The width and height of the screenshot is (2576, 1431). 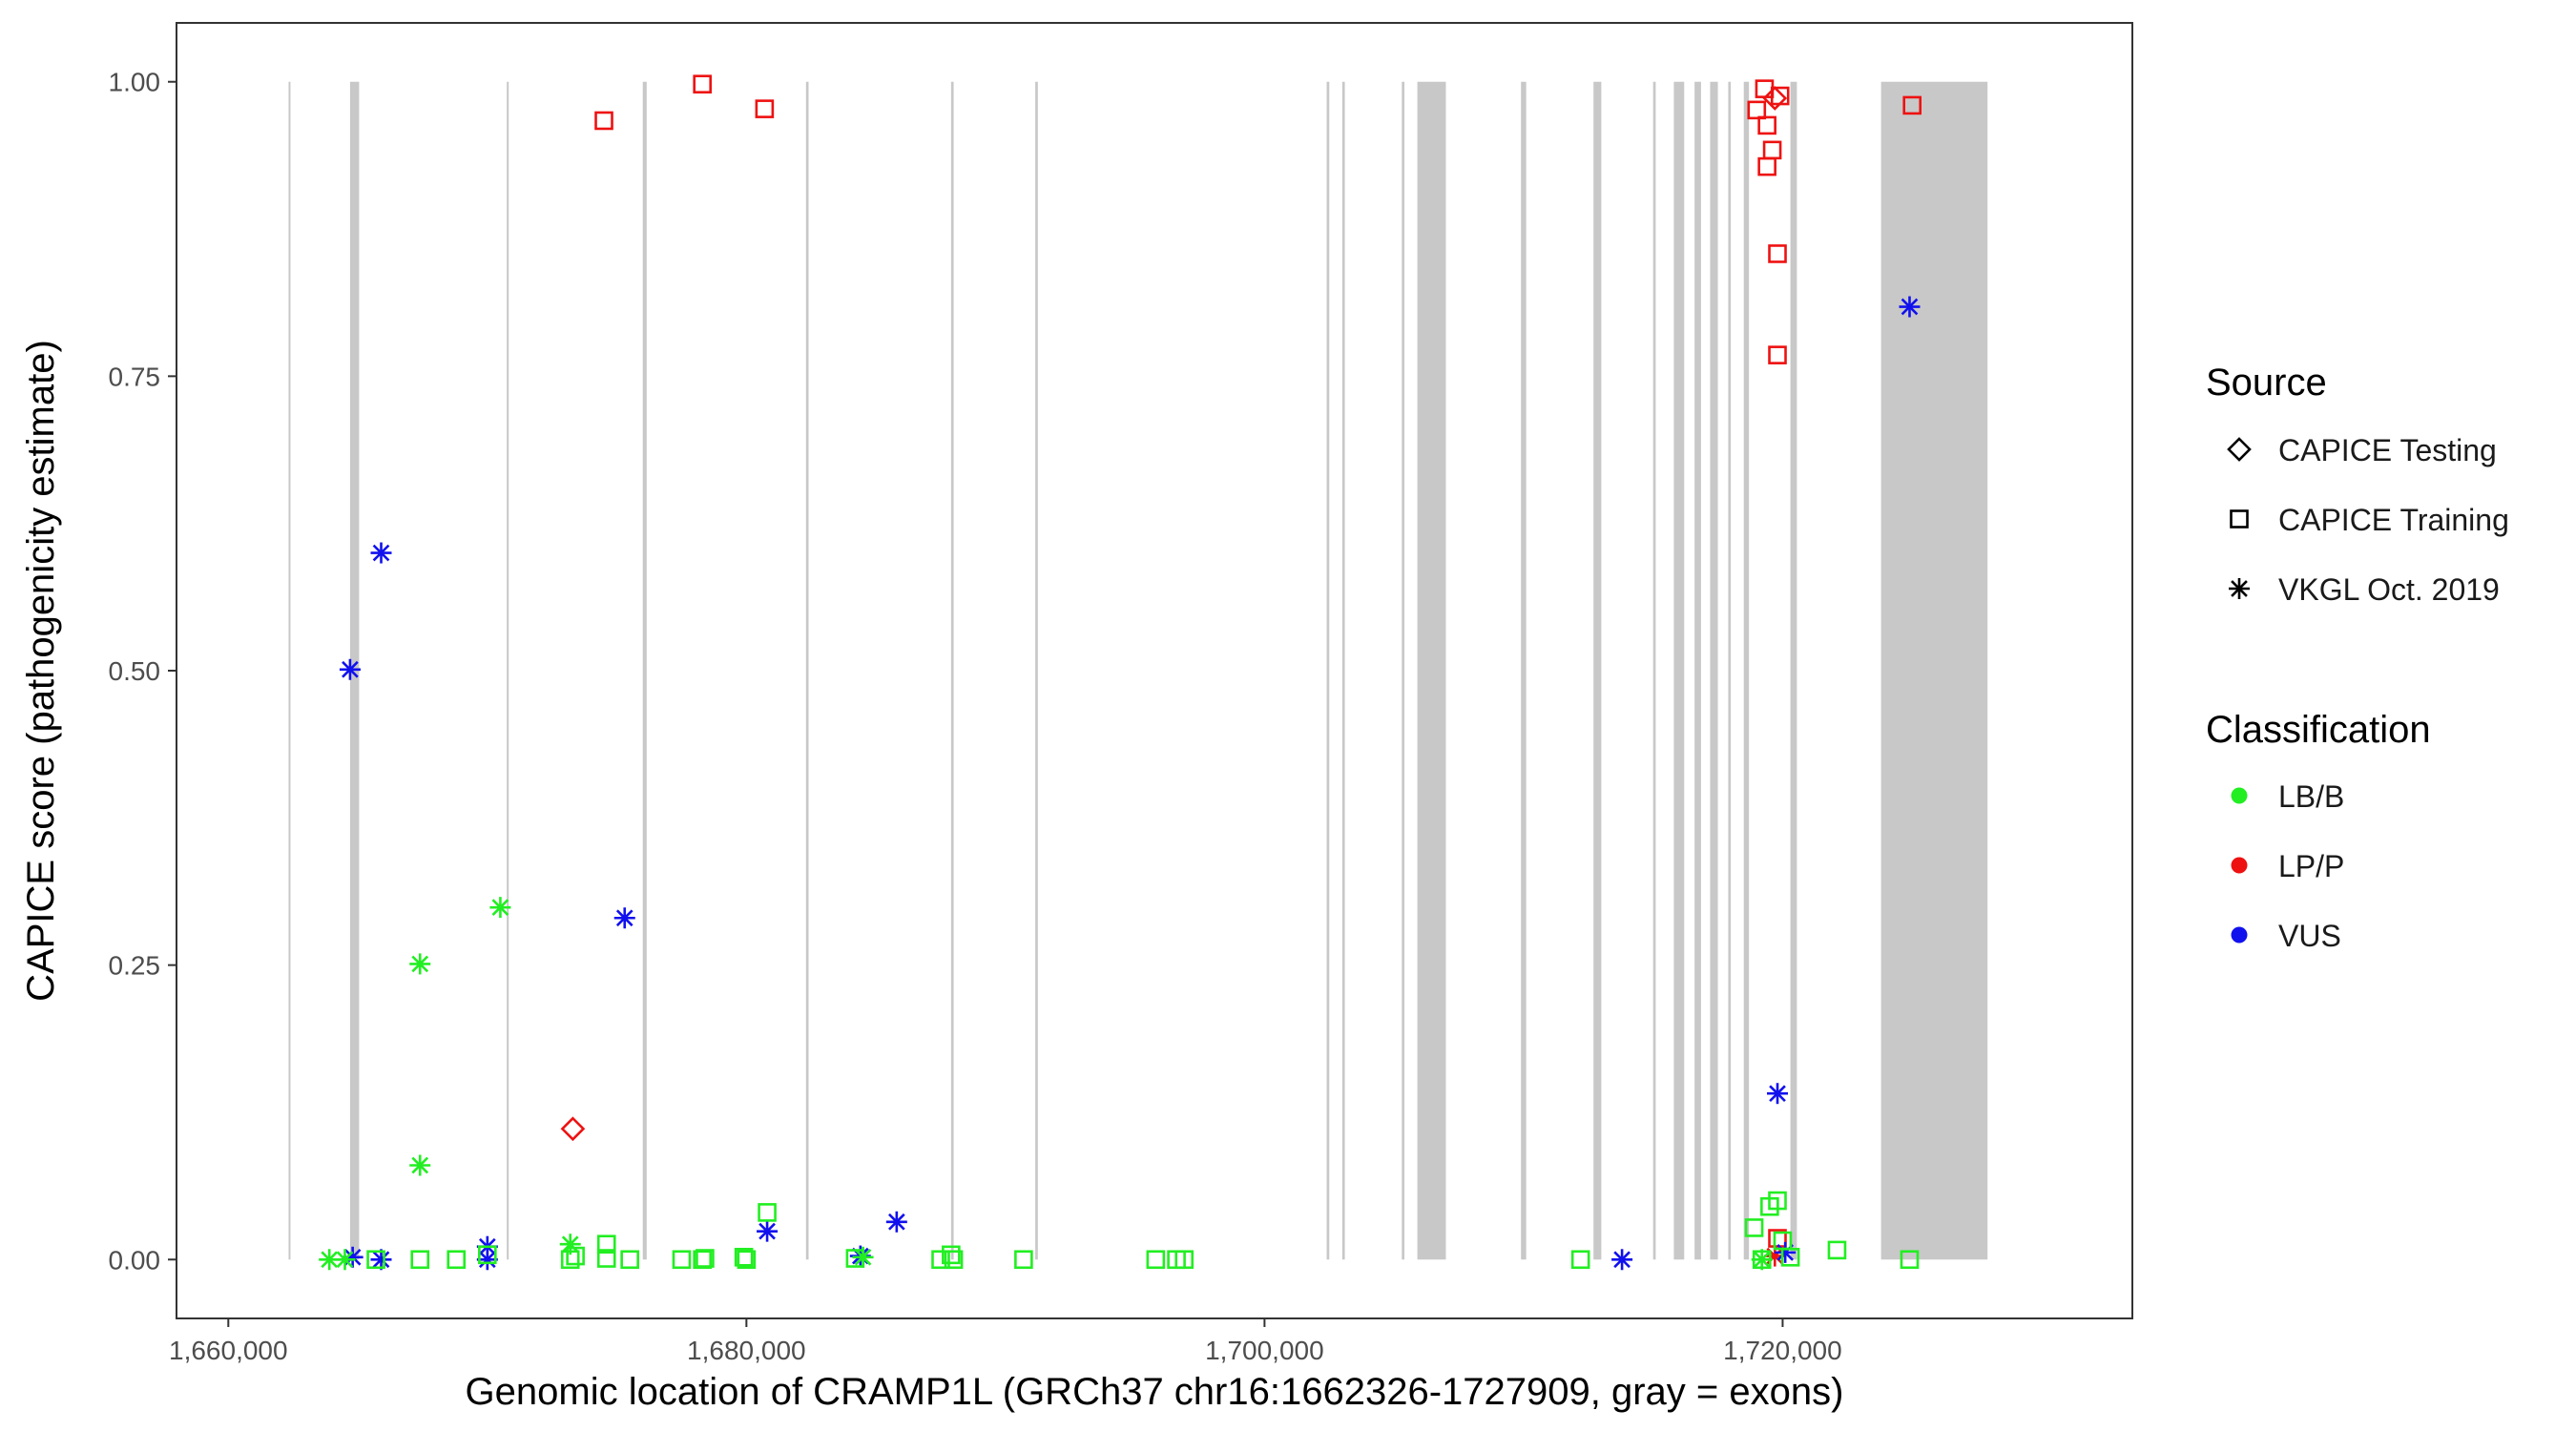 I want to click on x-tick-label: 1,700,000, so click(x=1264, y=1351).